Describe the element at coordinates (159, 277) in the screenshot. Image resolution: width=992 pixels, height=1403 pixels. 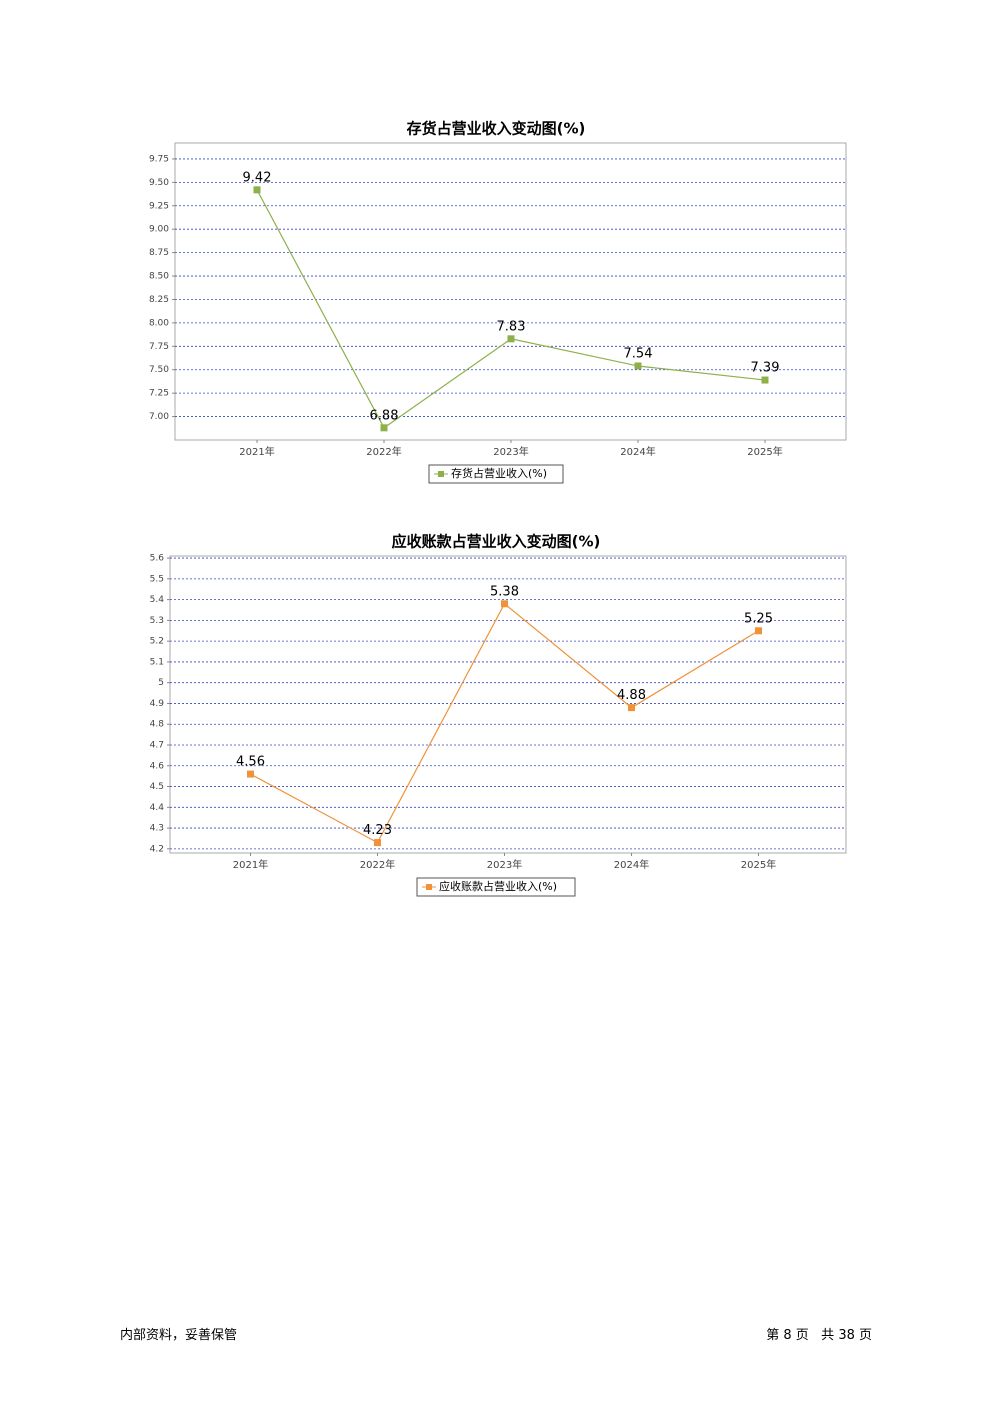
I see `y-tick-label: 8.50` at that location.